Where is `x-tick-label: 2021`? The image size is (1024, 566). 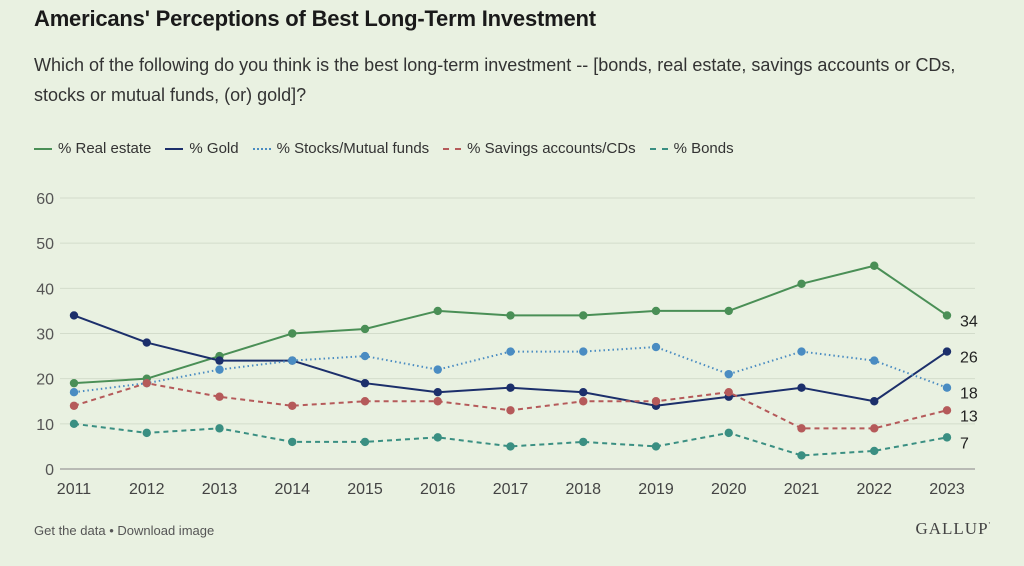
x-tick-label: 2021 is located at coordinates (802, 489).